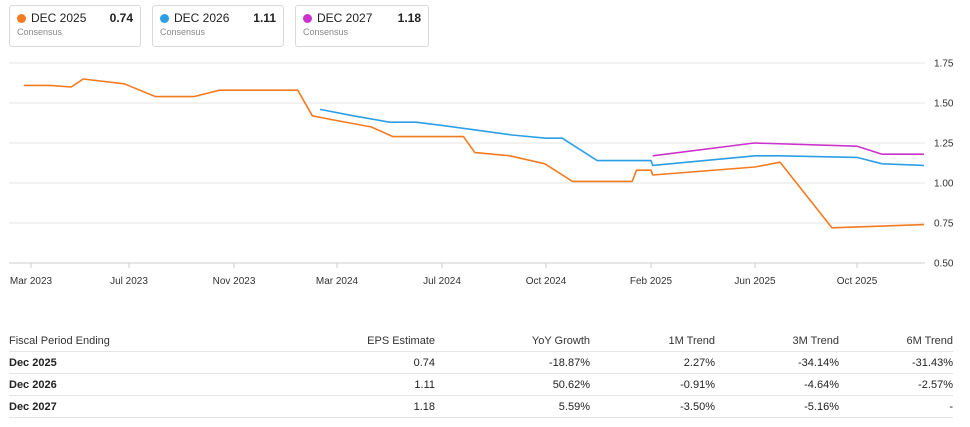 Image resolution: width=970 pixels, height=427 pixels. Describe the element at coordinates (322, 384) in the screenshot. I see `eps-estimate-cell: 1.11` at that location.